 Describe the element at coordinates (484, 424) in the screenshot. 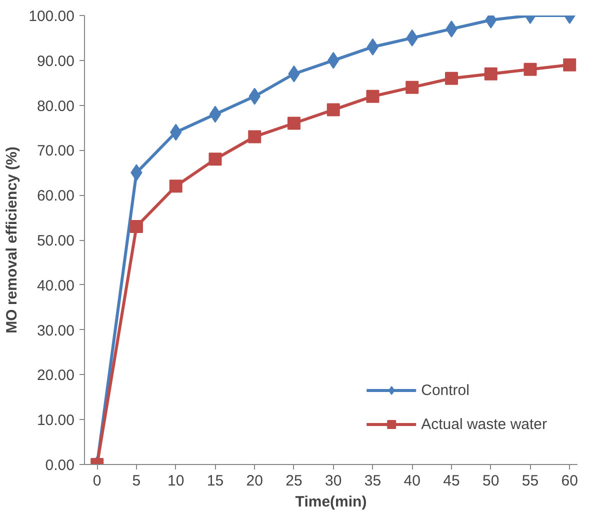

I see `legend-label: Actual waste water` at that location.